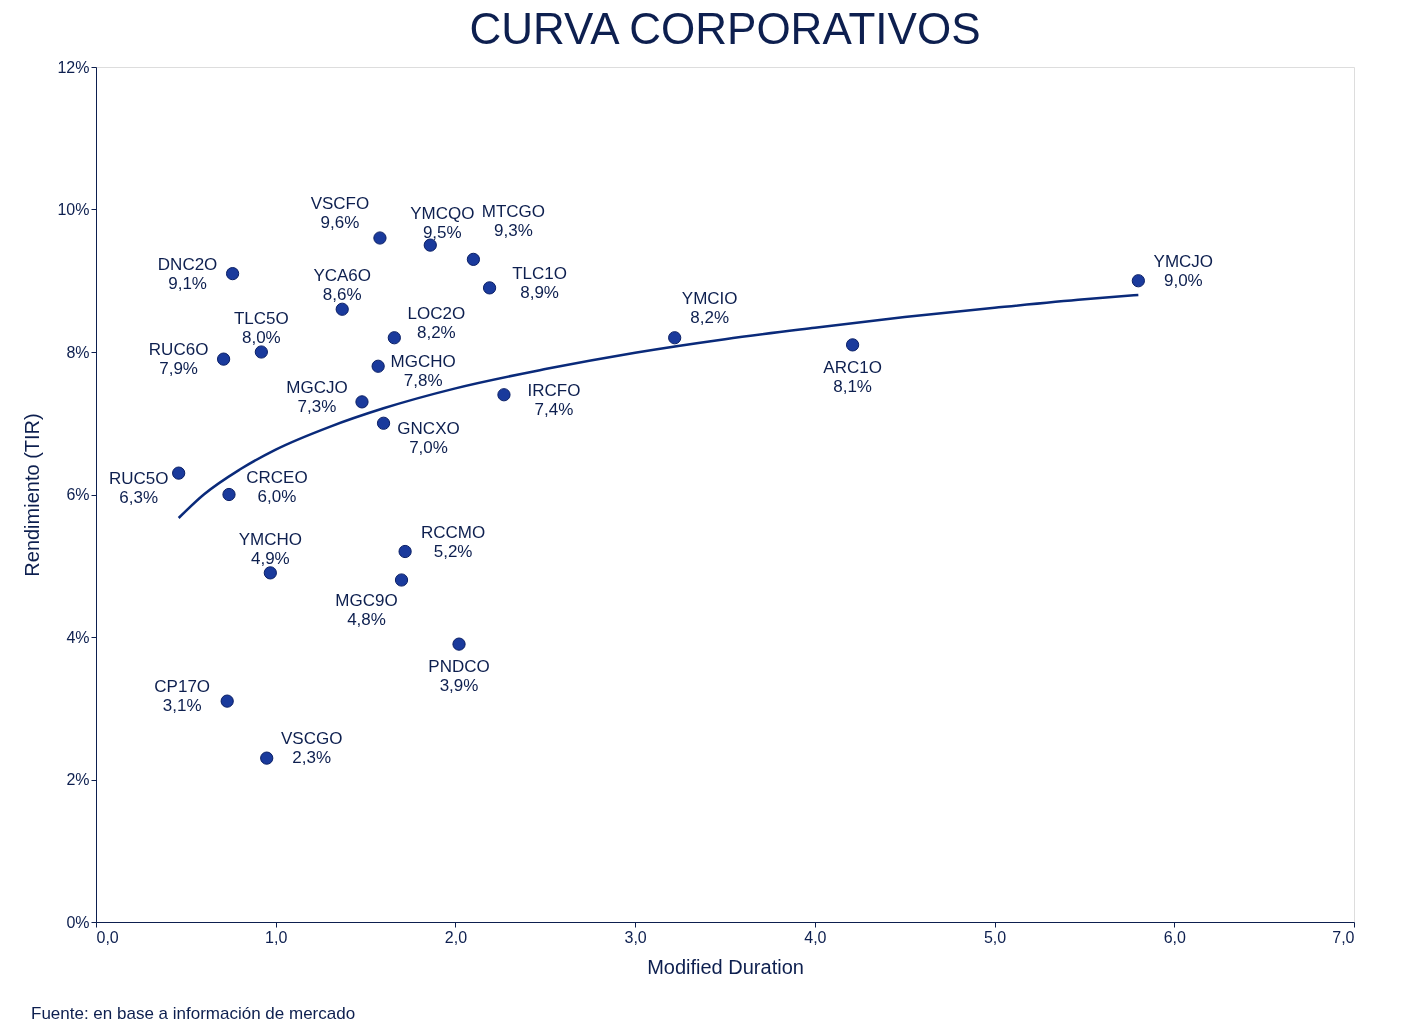 Image resolution: width=1422 pixels, height=1033 pixels. Describe the element at coordinates (178, 369) in the screenshot. I see `data-label: 7,9%` at that location.